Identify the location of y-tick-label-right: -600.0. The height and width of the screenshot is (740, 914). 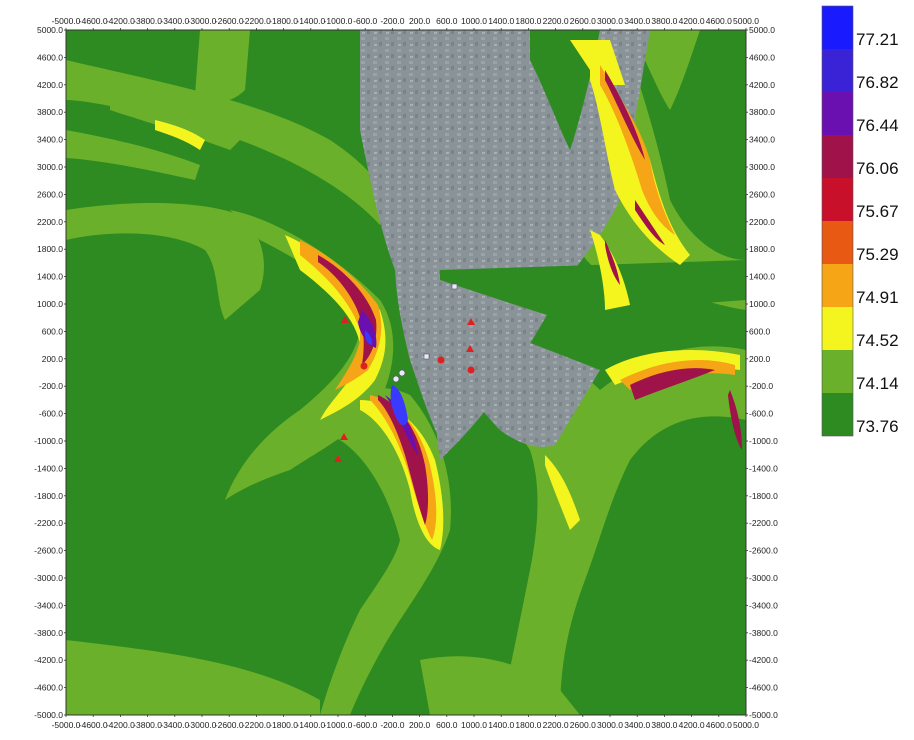
(761, 414).